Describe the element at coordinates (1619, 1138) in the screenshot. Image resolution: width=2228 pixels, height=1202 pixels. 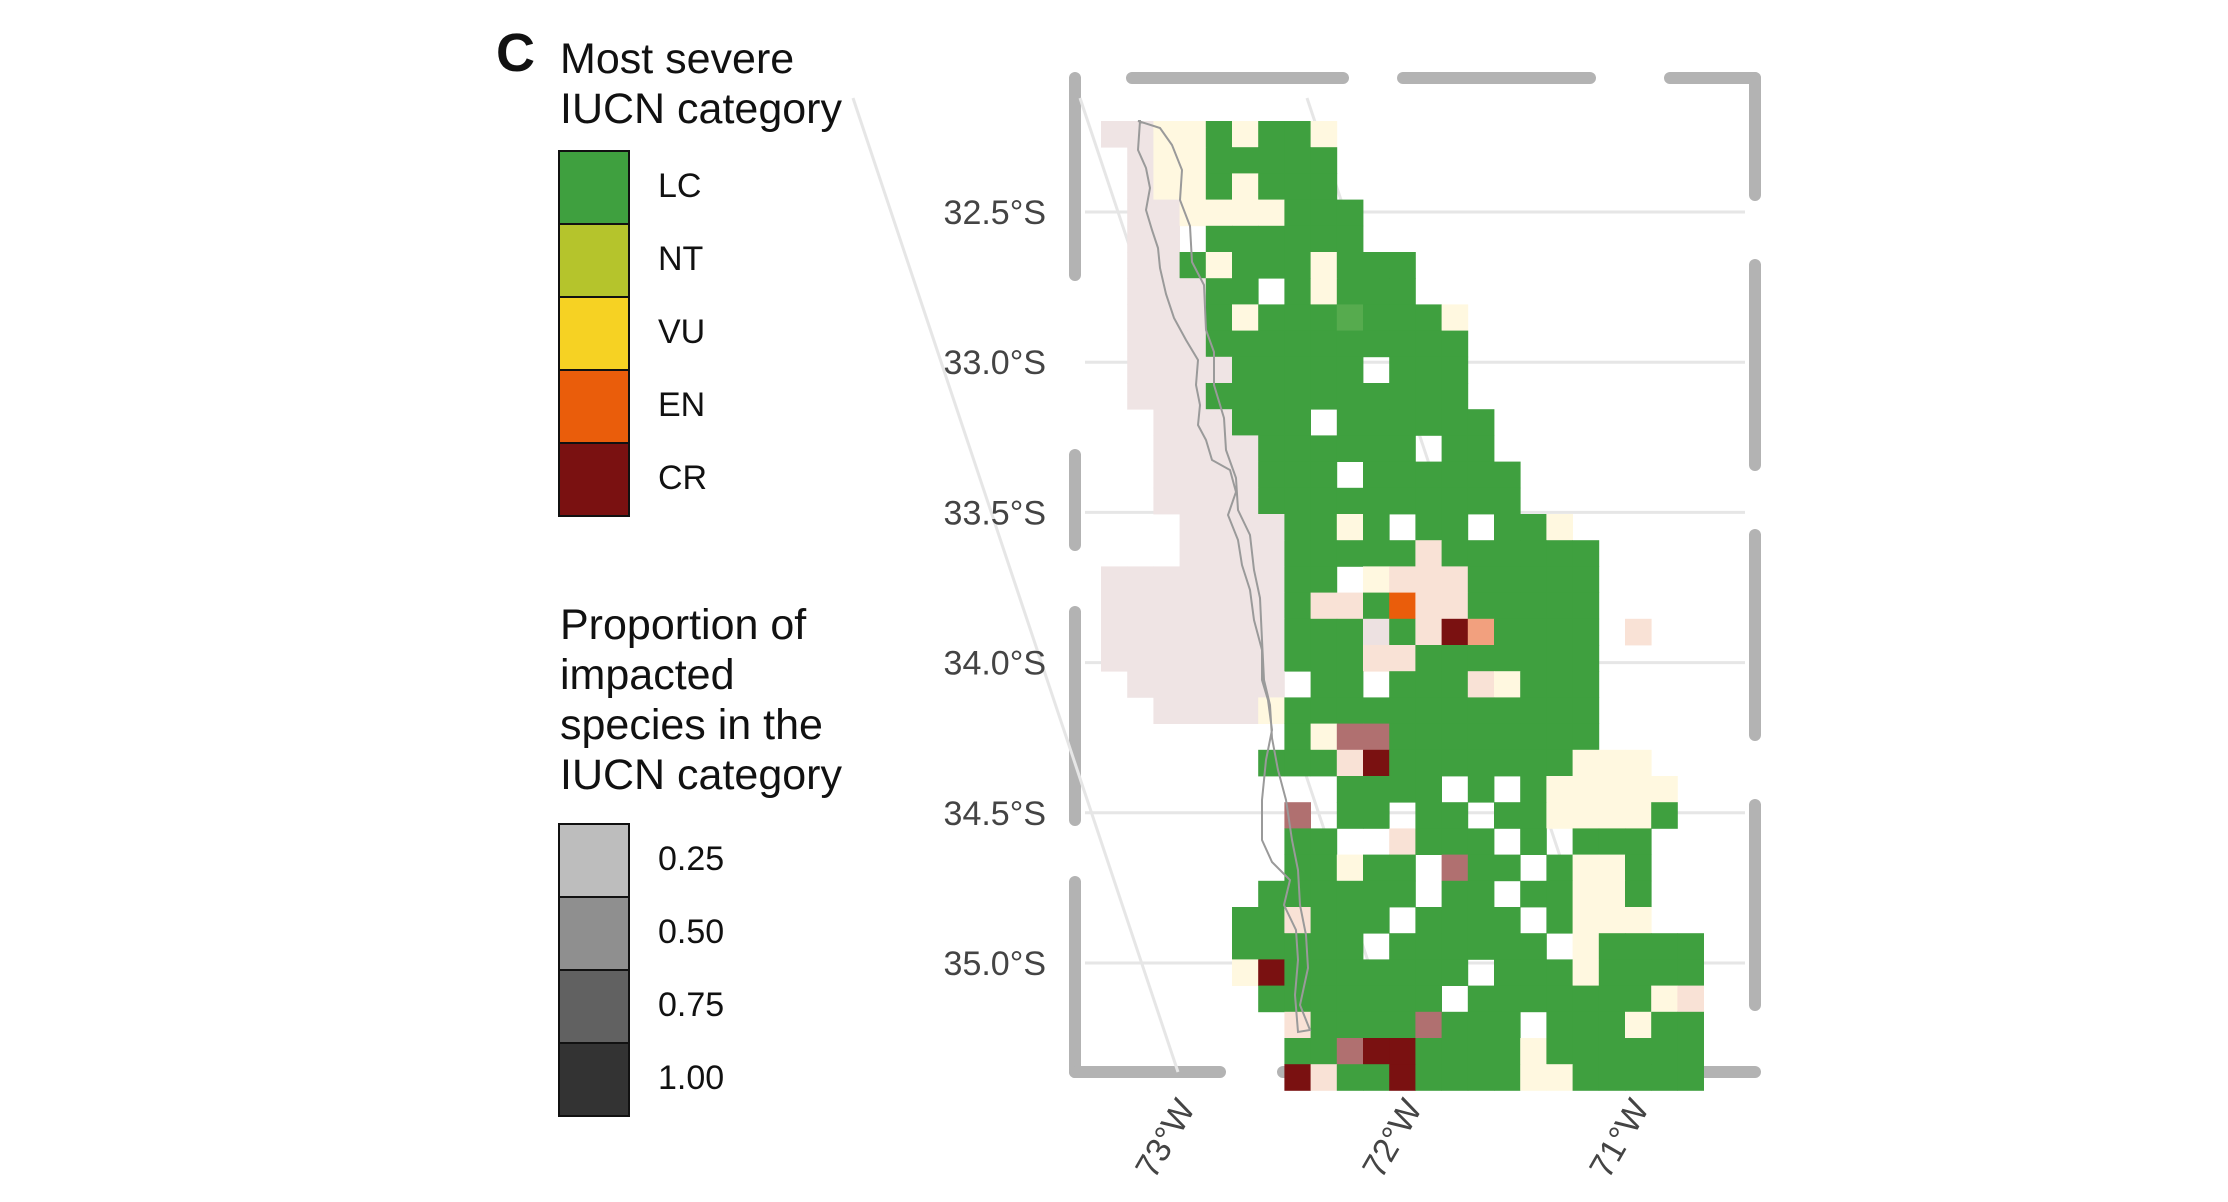
I see `lon-tick-label: 71°W` at that location.